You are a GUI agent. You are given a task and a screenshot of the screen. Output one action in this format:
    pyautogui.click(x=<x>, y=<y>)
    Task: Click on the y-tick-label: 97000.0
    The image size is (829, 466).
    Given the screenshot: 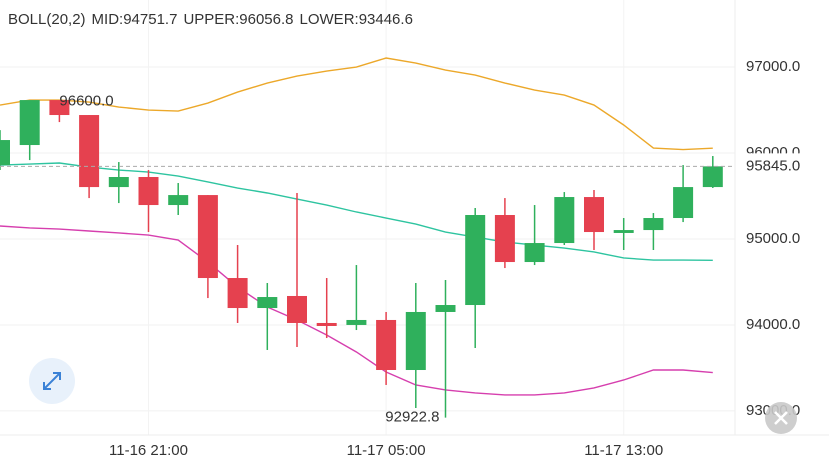 What is the action you would take?
    pyautogui.click(x=773, y=66)
    